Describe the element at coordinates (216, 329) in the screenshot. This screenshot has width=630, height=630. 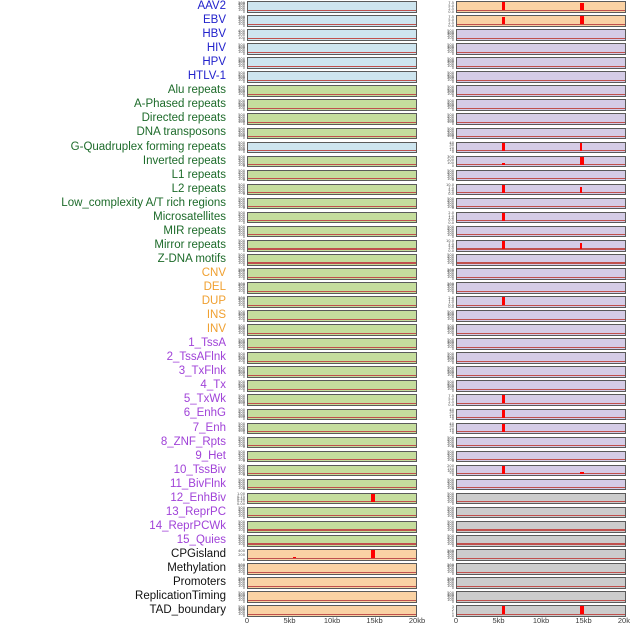
I see `track-label: INV` at that location.